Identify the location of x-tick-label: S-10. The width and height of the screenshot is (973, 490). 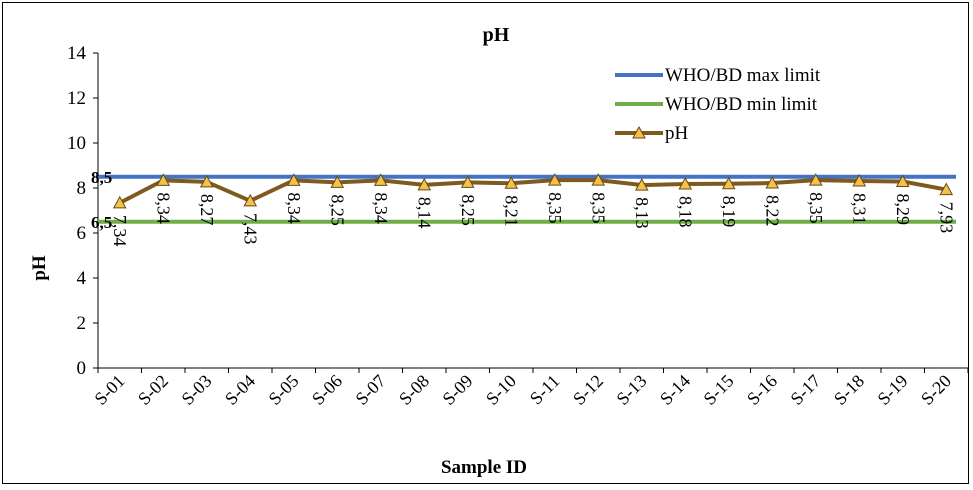
(501, 390).